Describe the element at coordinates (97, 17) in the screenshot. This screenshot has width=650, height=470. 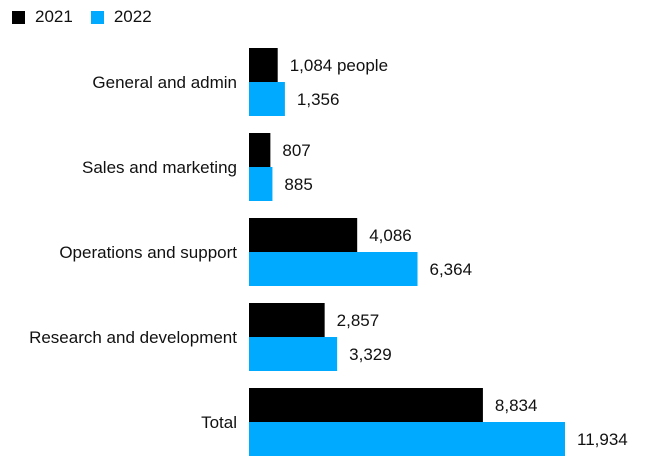
I see `legend-swatch-2022` at that location.